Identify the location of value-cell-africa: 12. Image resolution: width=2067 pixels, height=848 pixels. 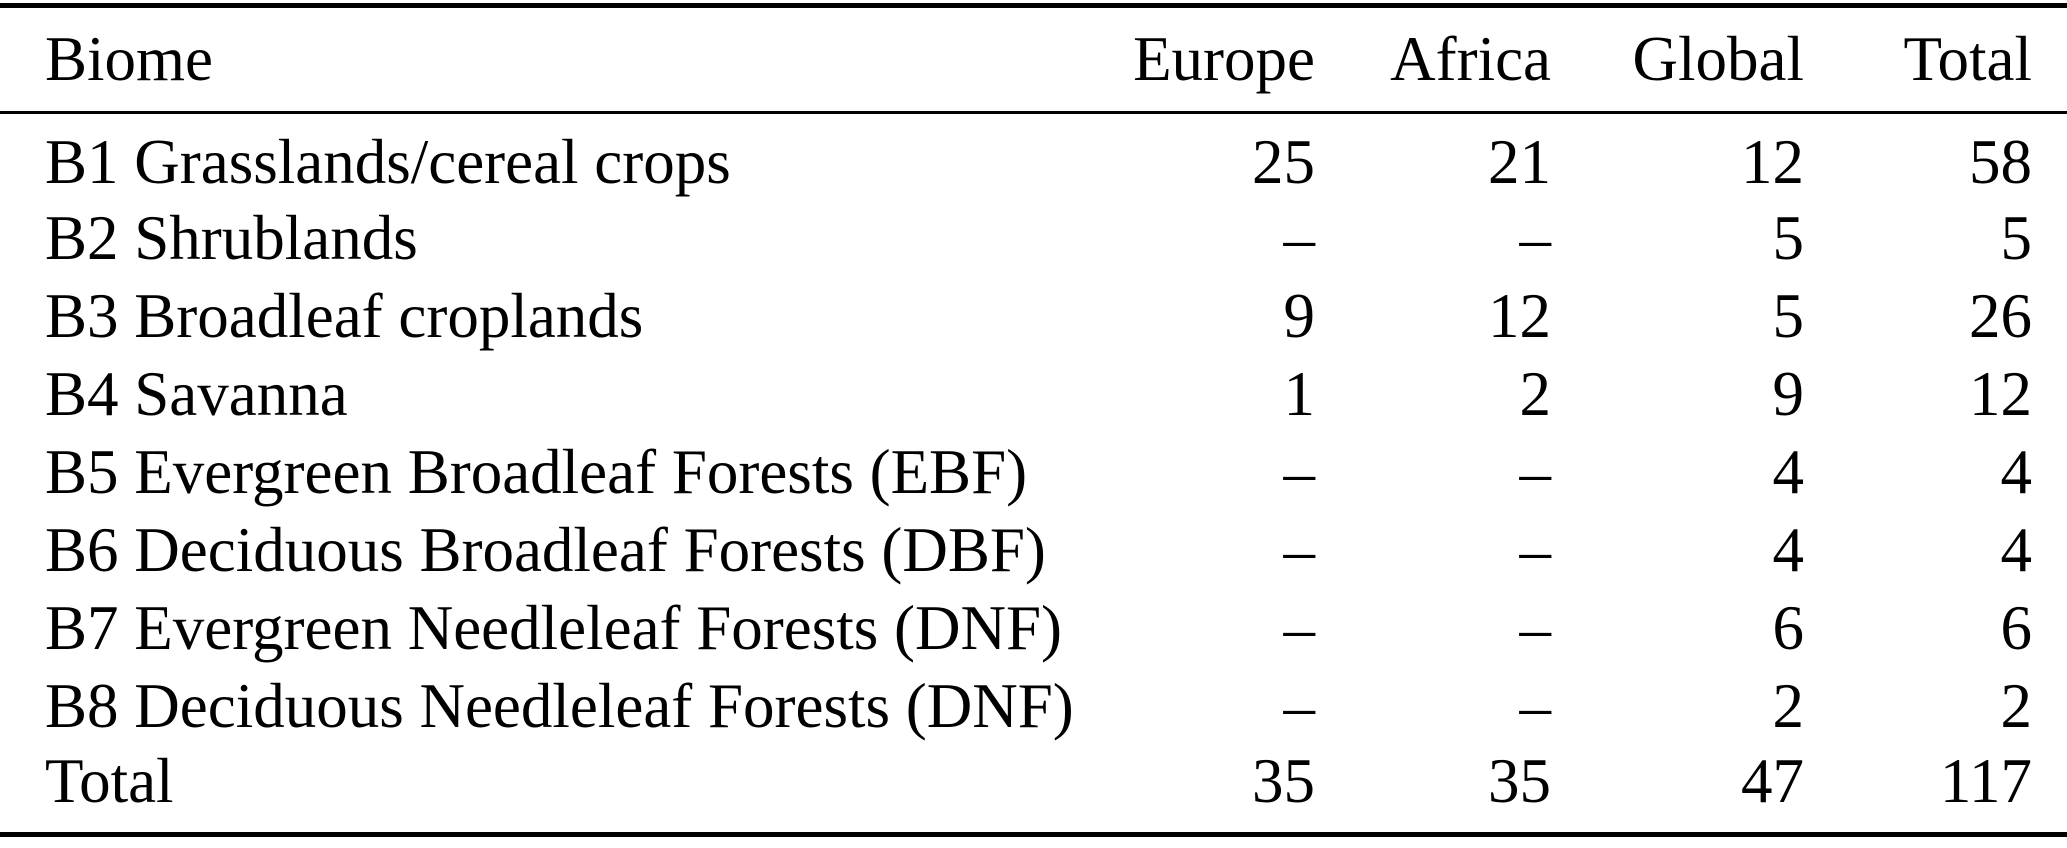
(1519, 315).